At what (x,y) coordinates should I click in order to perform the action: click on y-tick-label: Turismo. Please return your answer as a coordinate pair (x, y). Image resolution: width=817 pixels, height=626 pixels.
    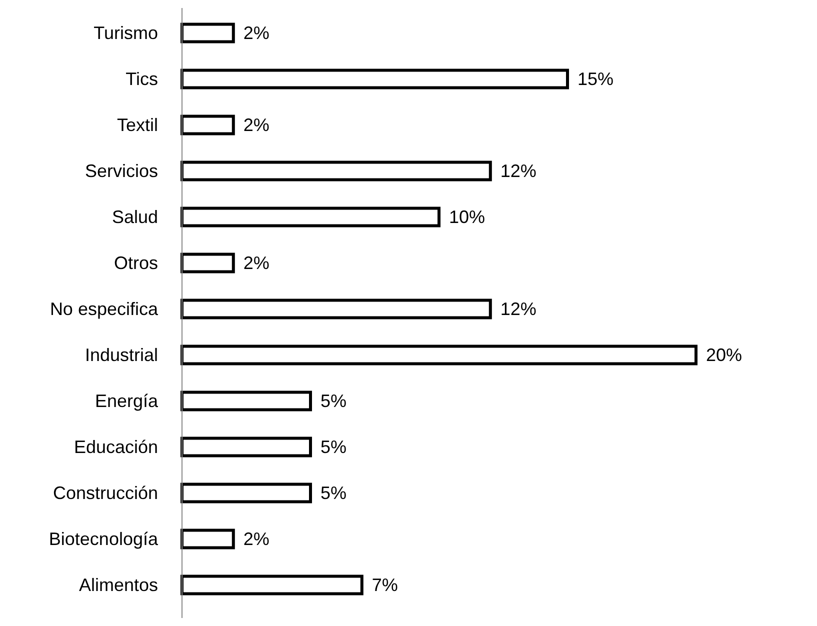
    Looking at the image, I should click on (126, 33).